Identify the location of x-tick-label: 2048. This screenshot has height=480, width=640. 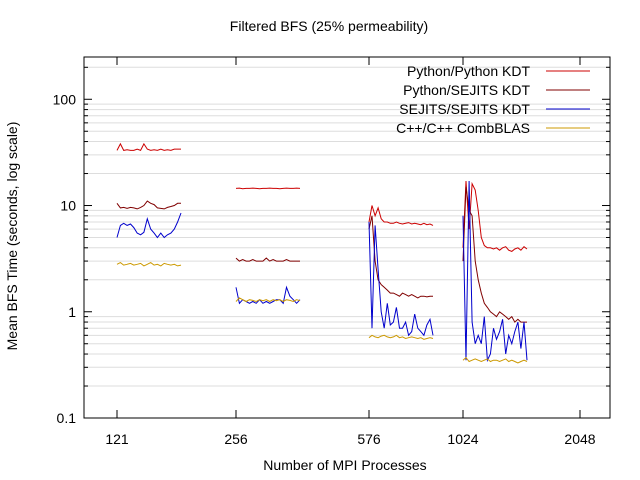
(579, 439).